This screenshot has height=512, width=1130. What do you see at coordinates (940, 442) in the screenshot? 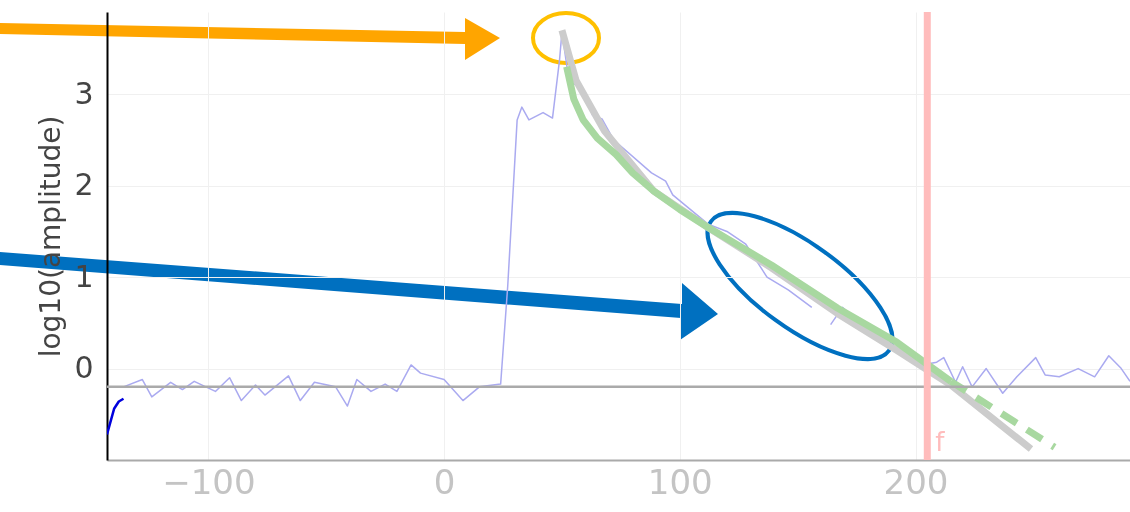
I see `ref-line-label: f` at bounding box center [940, 442].